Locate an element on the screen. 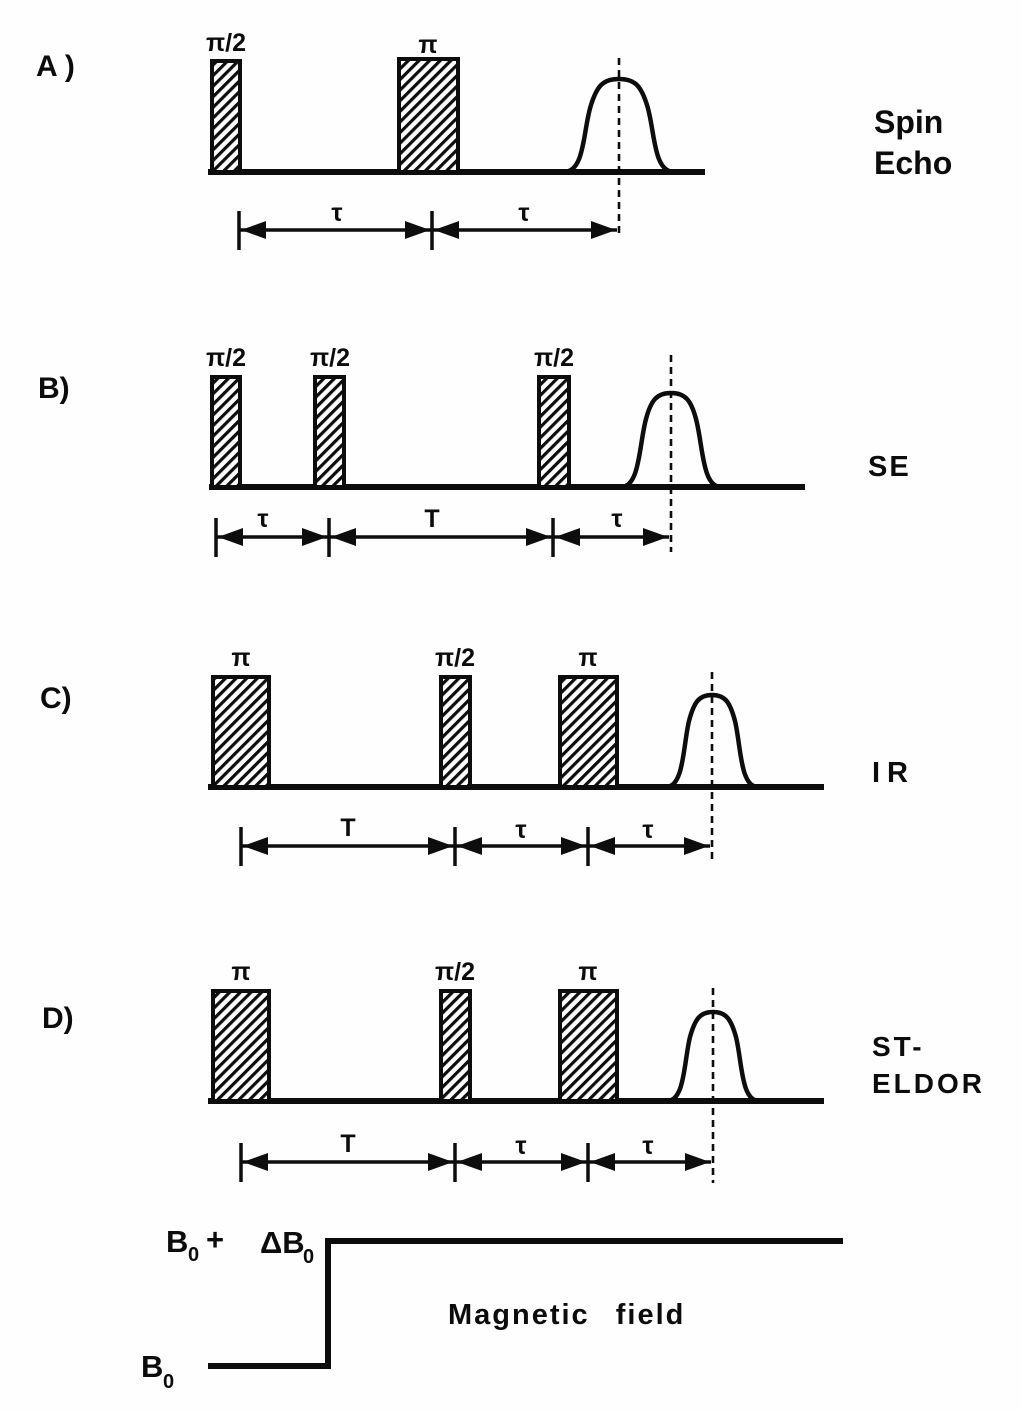 Image resolution: width=1022 pixels, height=1412 pixels. panel-c-arrow-t3-right is located at coordinates (573, 846).